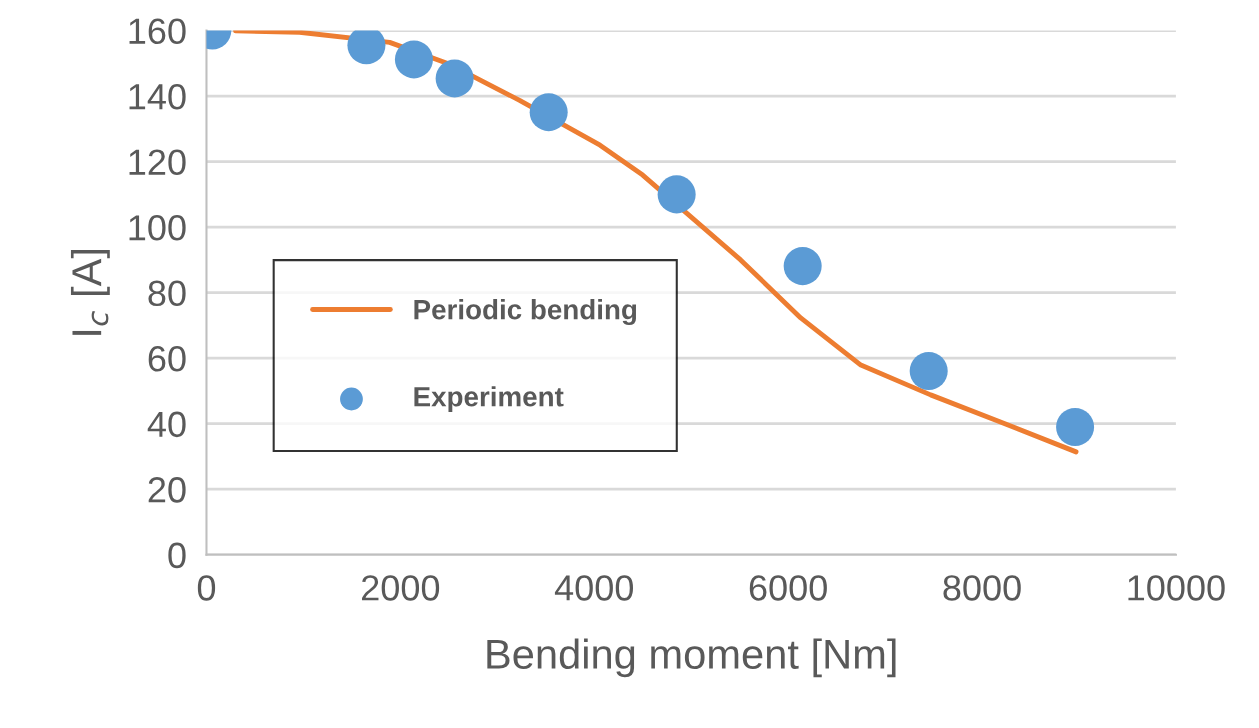 The image size is (1259, 728). Describe the element at coordinates (157, 31) in the screenshot. I see `y-tick-label: 160` at that location.